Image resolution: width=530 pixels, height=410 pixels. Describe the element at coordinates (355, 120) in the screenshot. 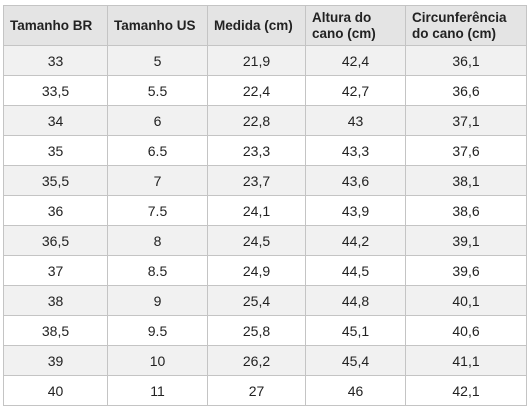

I see `table-cell: 43` at that location.